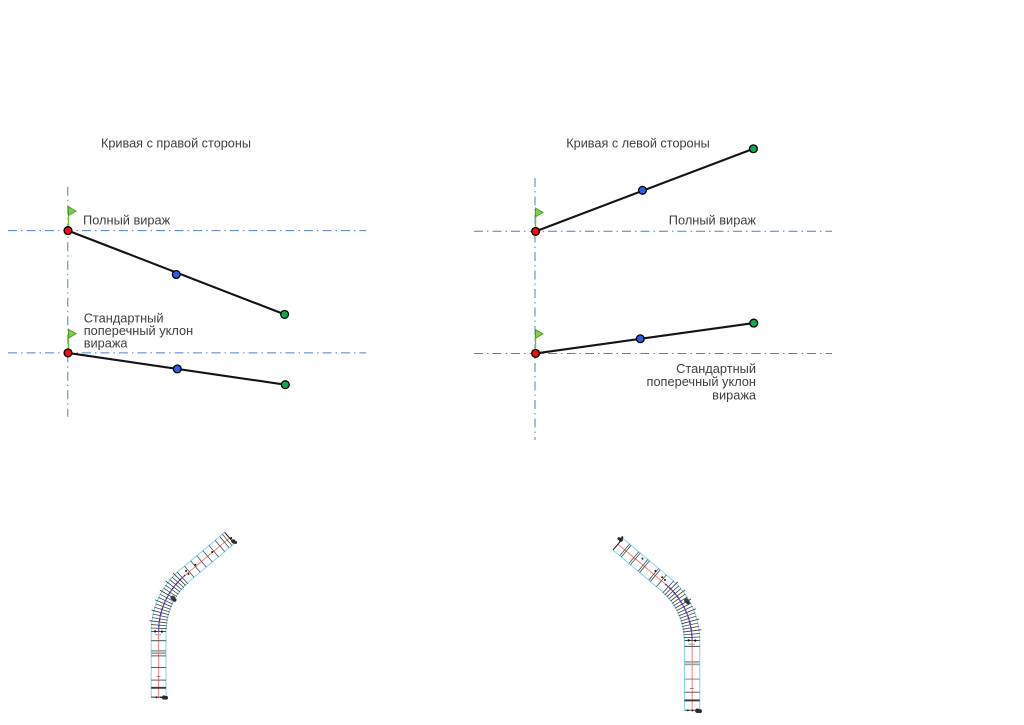 Image resolution: width=1024 pixels, height=725 pixels. What do you see at coordinates (637, 144) in the screenshot?
I see `svg-text: Кривая с левой стороны` at bounding box center [637, 144].